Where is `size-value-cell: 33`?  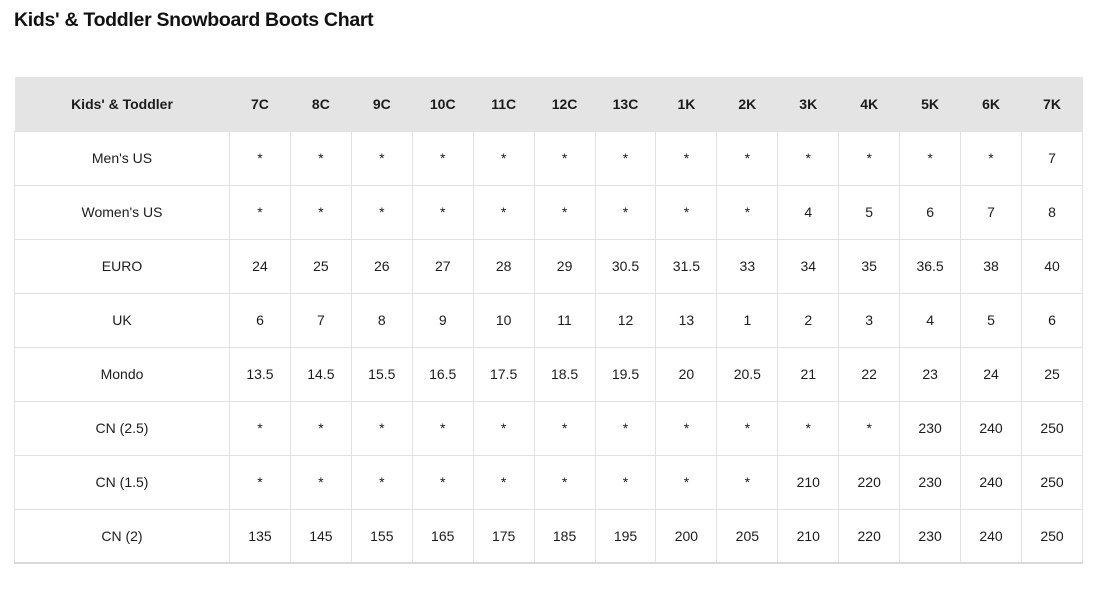
size-value-cell: 33 is located at coordinates (747, 266).